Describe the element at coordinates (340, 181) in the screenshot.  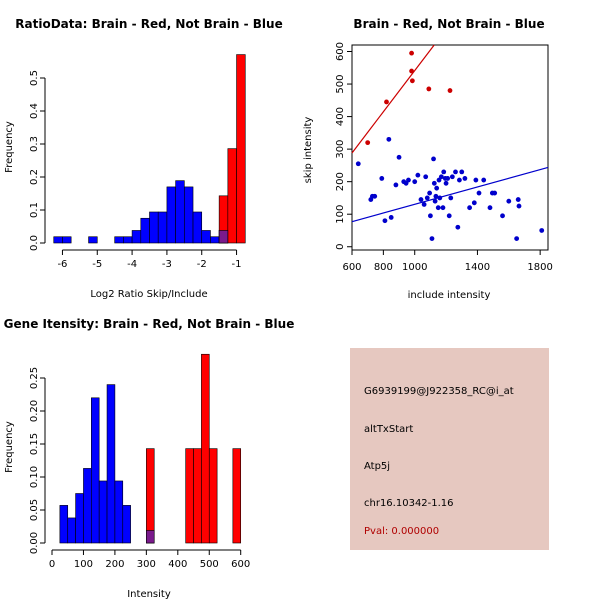
I see `scatter-y-tick-label: 200` at that location.